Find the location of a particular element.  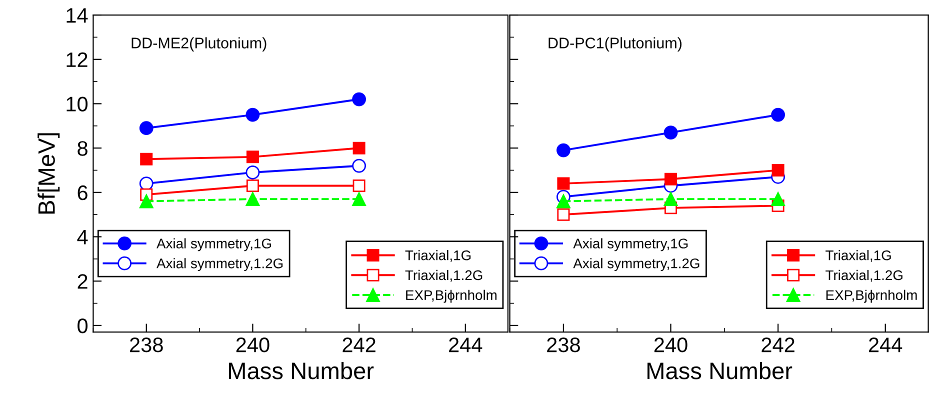

y-tick-label: 8 is located at coordinates (83, 148).